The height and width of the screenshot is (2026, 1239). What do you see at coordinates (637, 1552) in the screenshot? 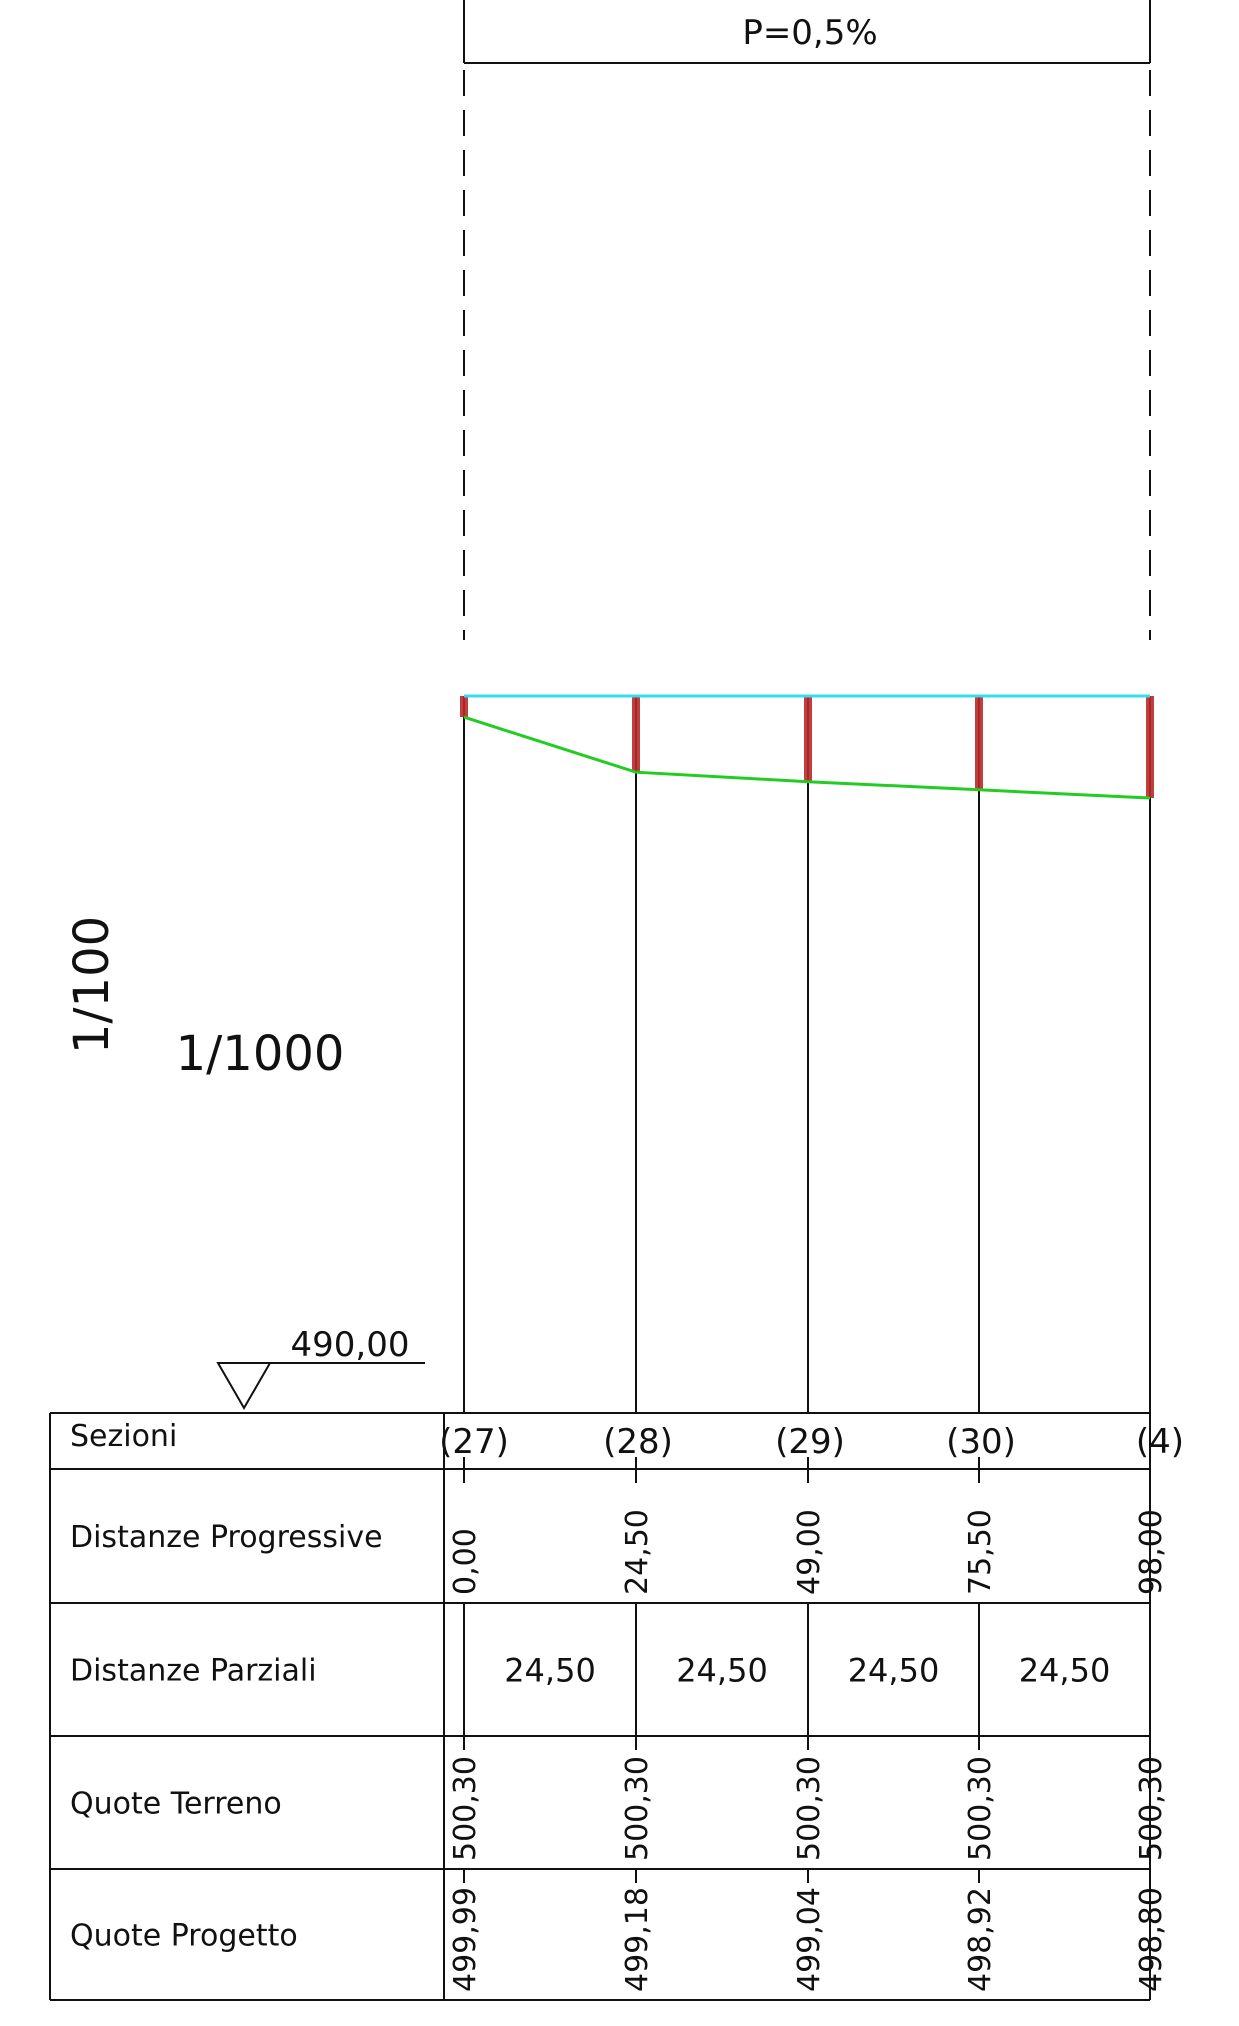
I see `progressive-value: 24,50` at bounding box center [637, 1552].